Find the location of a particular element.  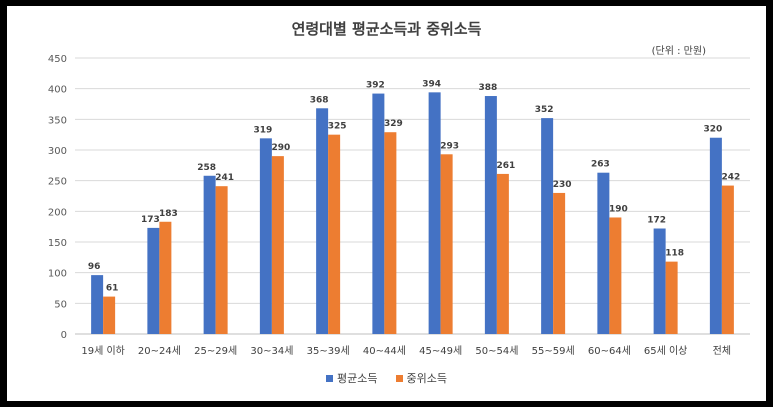

chart-title: 연령대별 평균소득과 중위소득 is located at coordinates (386, 29).